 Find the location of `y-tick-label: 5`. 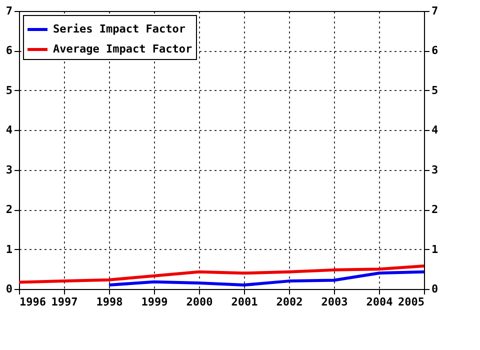

y-tick-label: 5 is located at coordinates (9, 90).